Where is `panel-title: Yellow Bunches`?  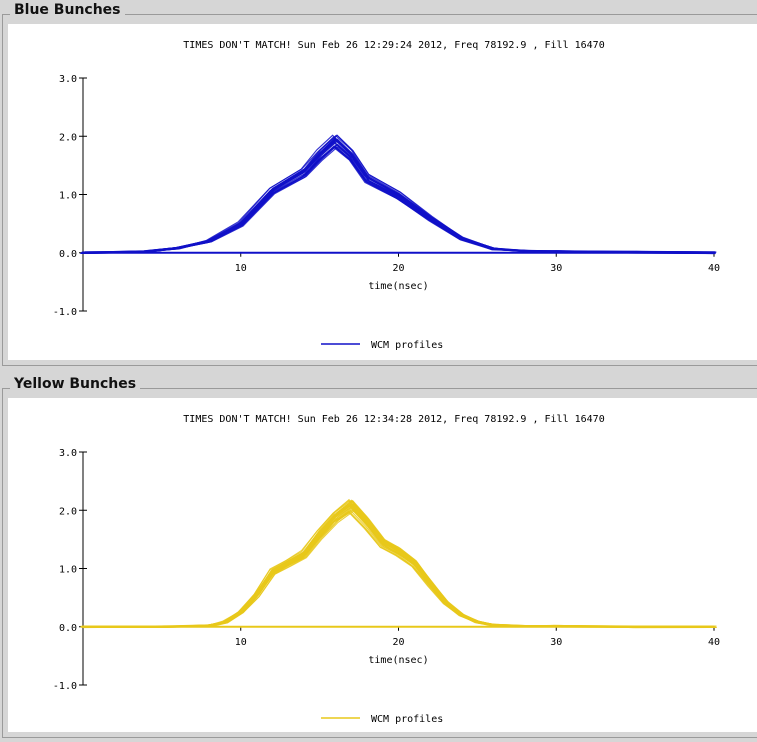 panel-title: Yellow Bunches is located at coordinates (75, 384).